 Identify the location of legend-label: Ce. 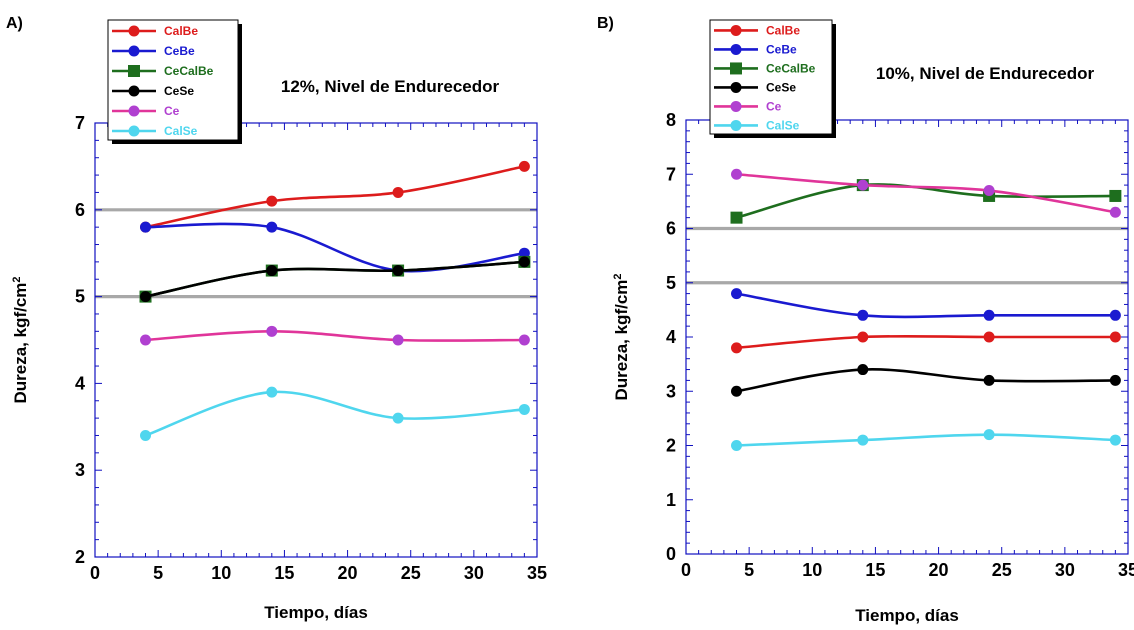
(774, 106).